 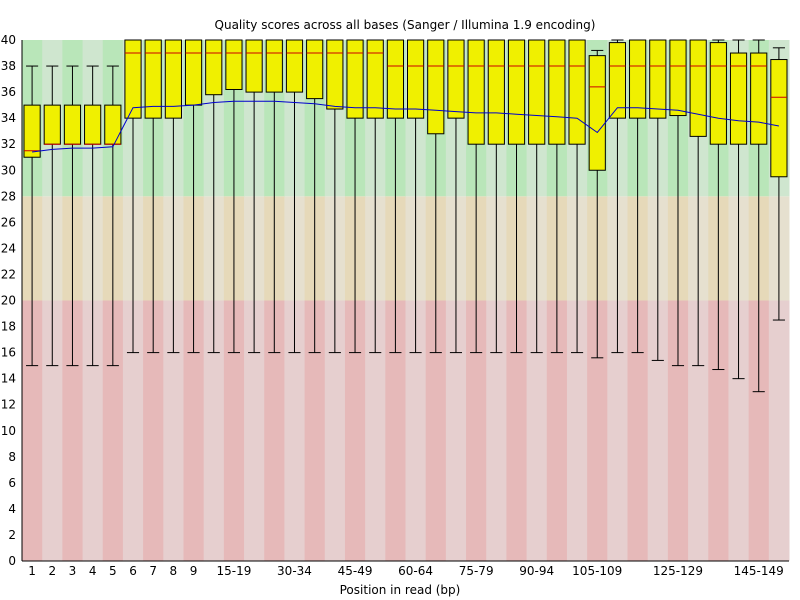 What do you see at coordinates (133, 571) in the screenshot?
I see `x-tick-label: 6` at bounding box center [133, 571].